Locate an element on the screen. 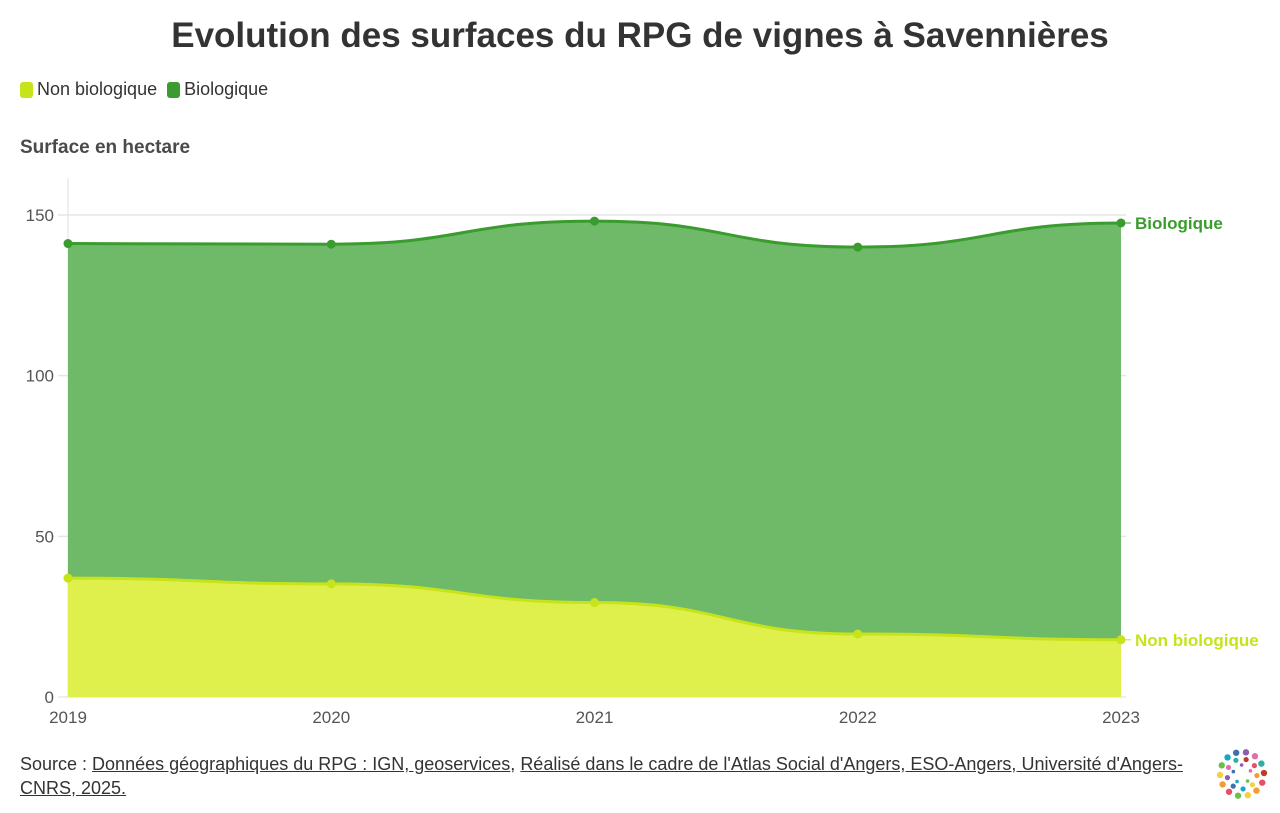  legend-item-biologique: Biologique is located at coordinates (217, 89).